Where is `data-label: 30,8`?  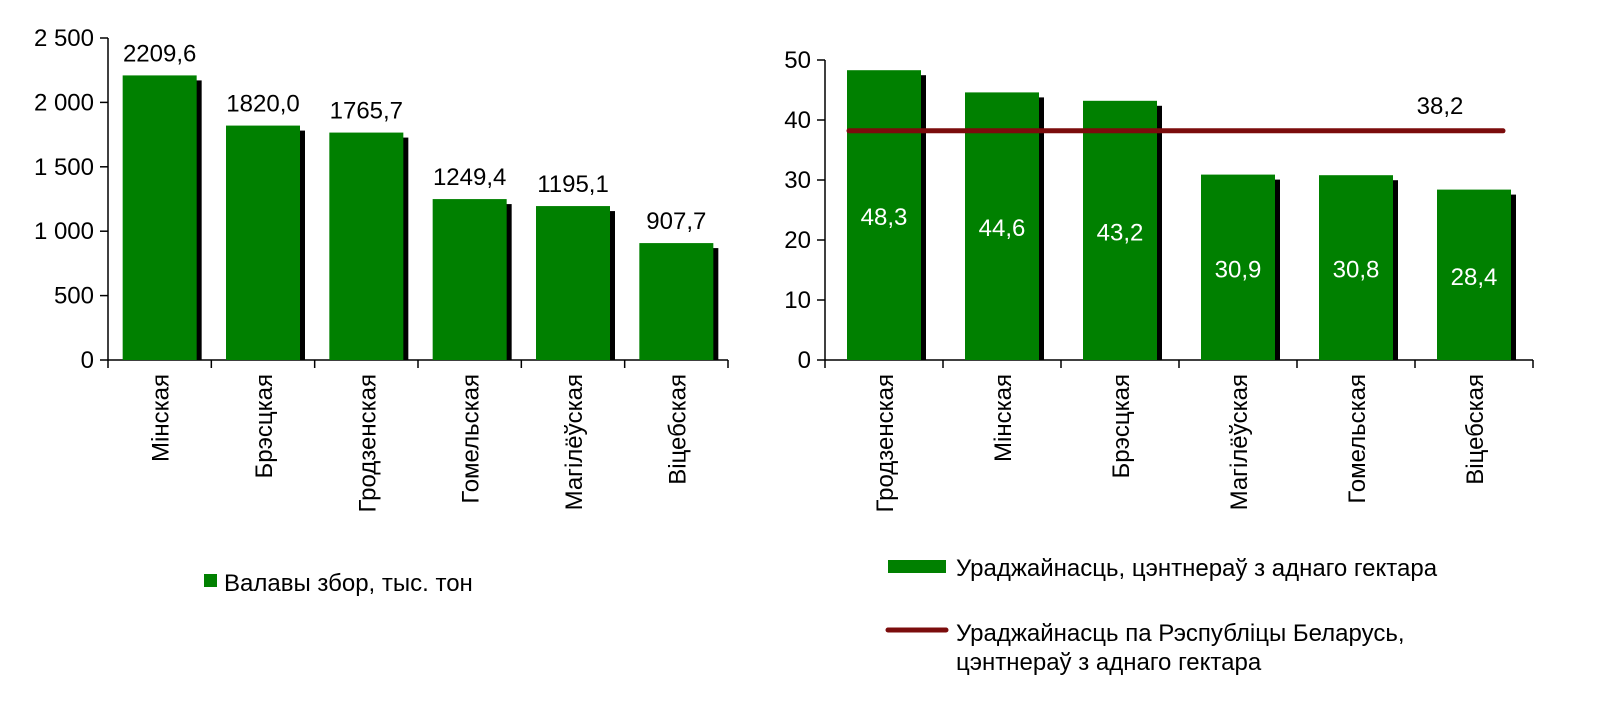 data-label: 30,8 is located at coordinates (1356, 270).